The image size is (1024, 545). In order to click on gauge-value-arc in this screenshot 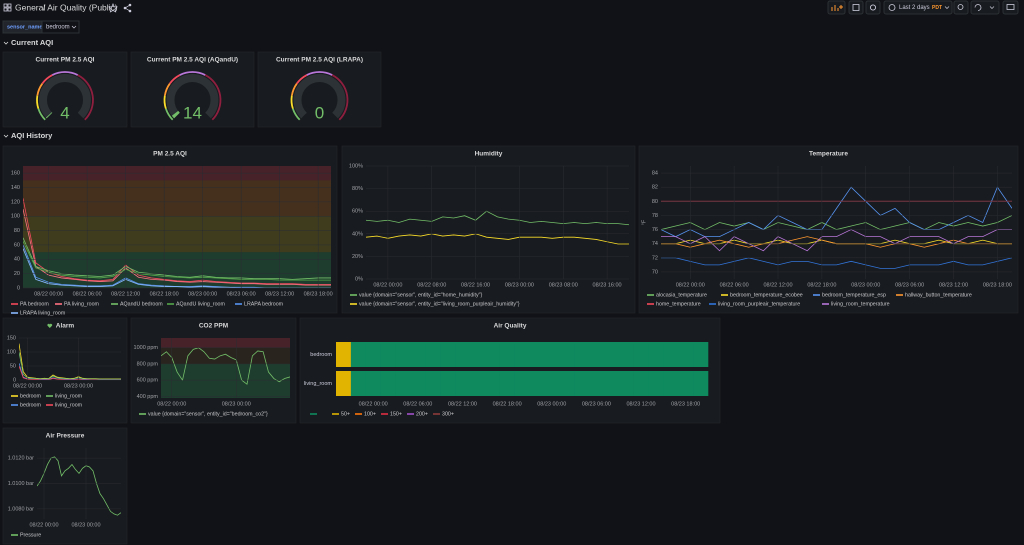, I will do `click(49, 115)`.